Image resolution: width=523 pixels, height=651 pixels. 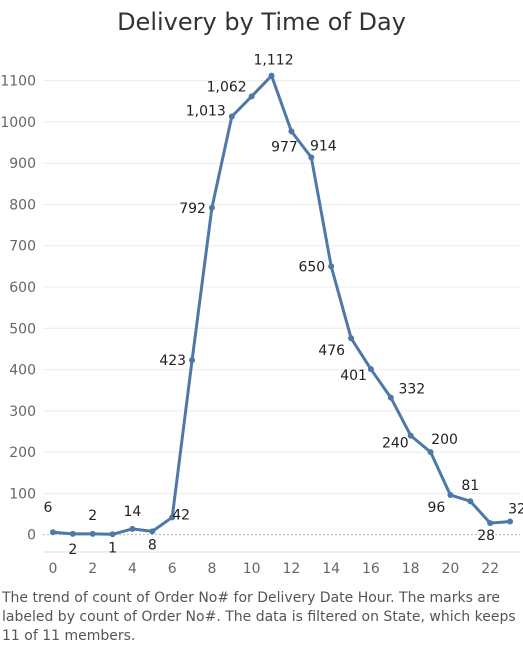 I want to click on data-label: 42, so click(x=181, y=515).